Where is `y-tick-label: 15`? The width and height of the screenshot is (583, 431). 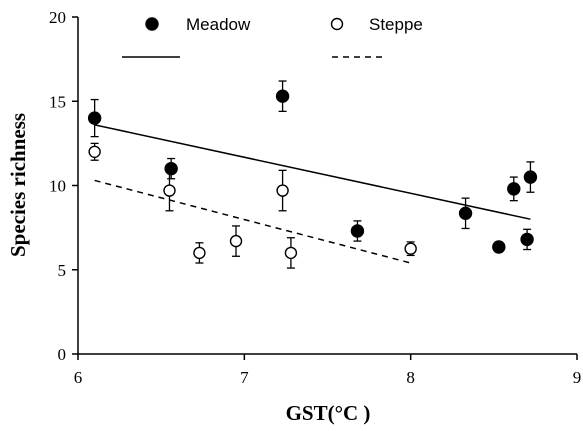
y-tick-label: 15 is located at coordinates (57, 101).